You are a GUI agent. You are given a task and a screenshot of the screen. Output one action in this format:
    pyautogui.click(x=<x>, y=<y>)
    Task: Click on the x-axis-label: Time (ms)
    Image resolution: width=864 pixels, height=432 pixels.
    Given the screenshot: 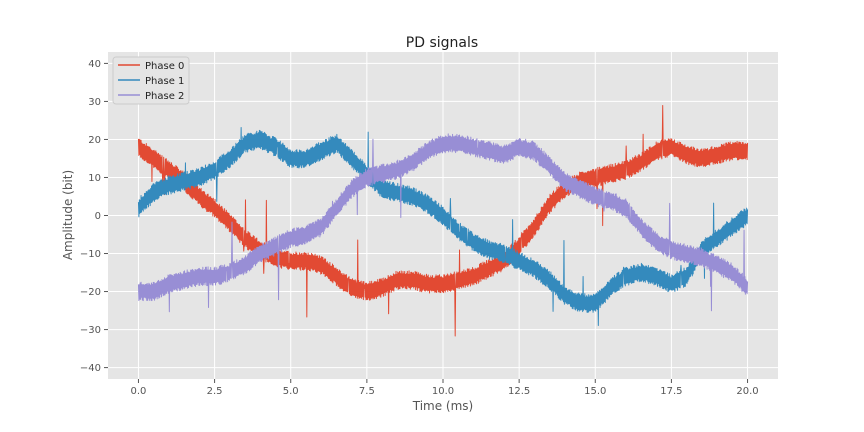 What is the action you would take?
    pyautogui.click(x=443, y=406)
    